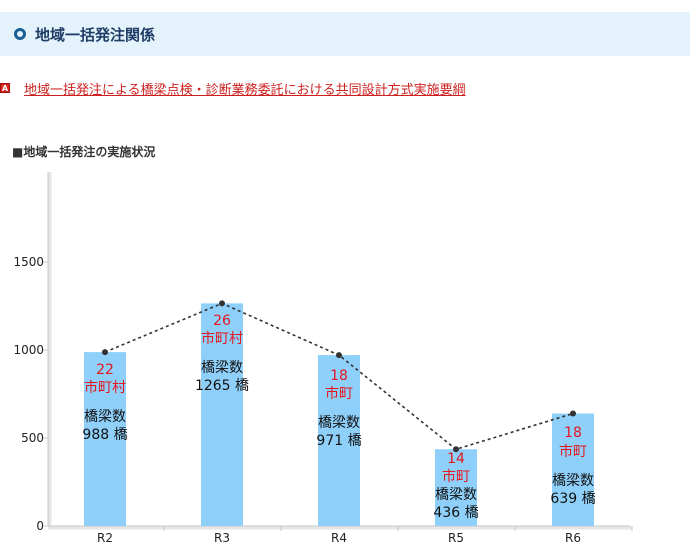  Describe the element at coordinates (95, 34) in the screenshot. I see `section-title: 地域一括発注関係` at that location.